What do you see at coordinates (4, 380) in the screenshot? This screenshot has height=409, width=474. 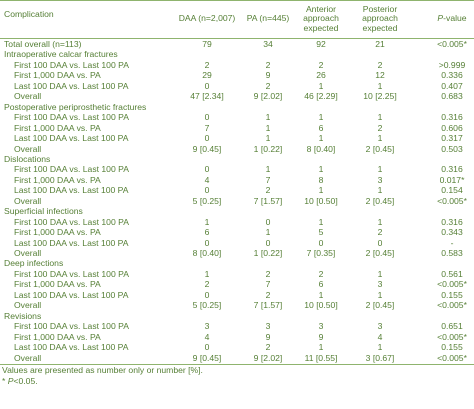 I see `footnote-mark: *` at bounding box center [4, 380].